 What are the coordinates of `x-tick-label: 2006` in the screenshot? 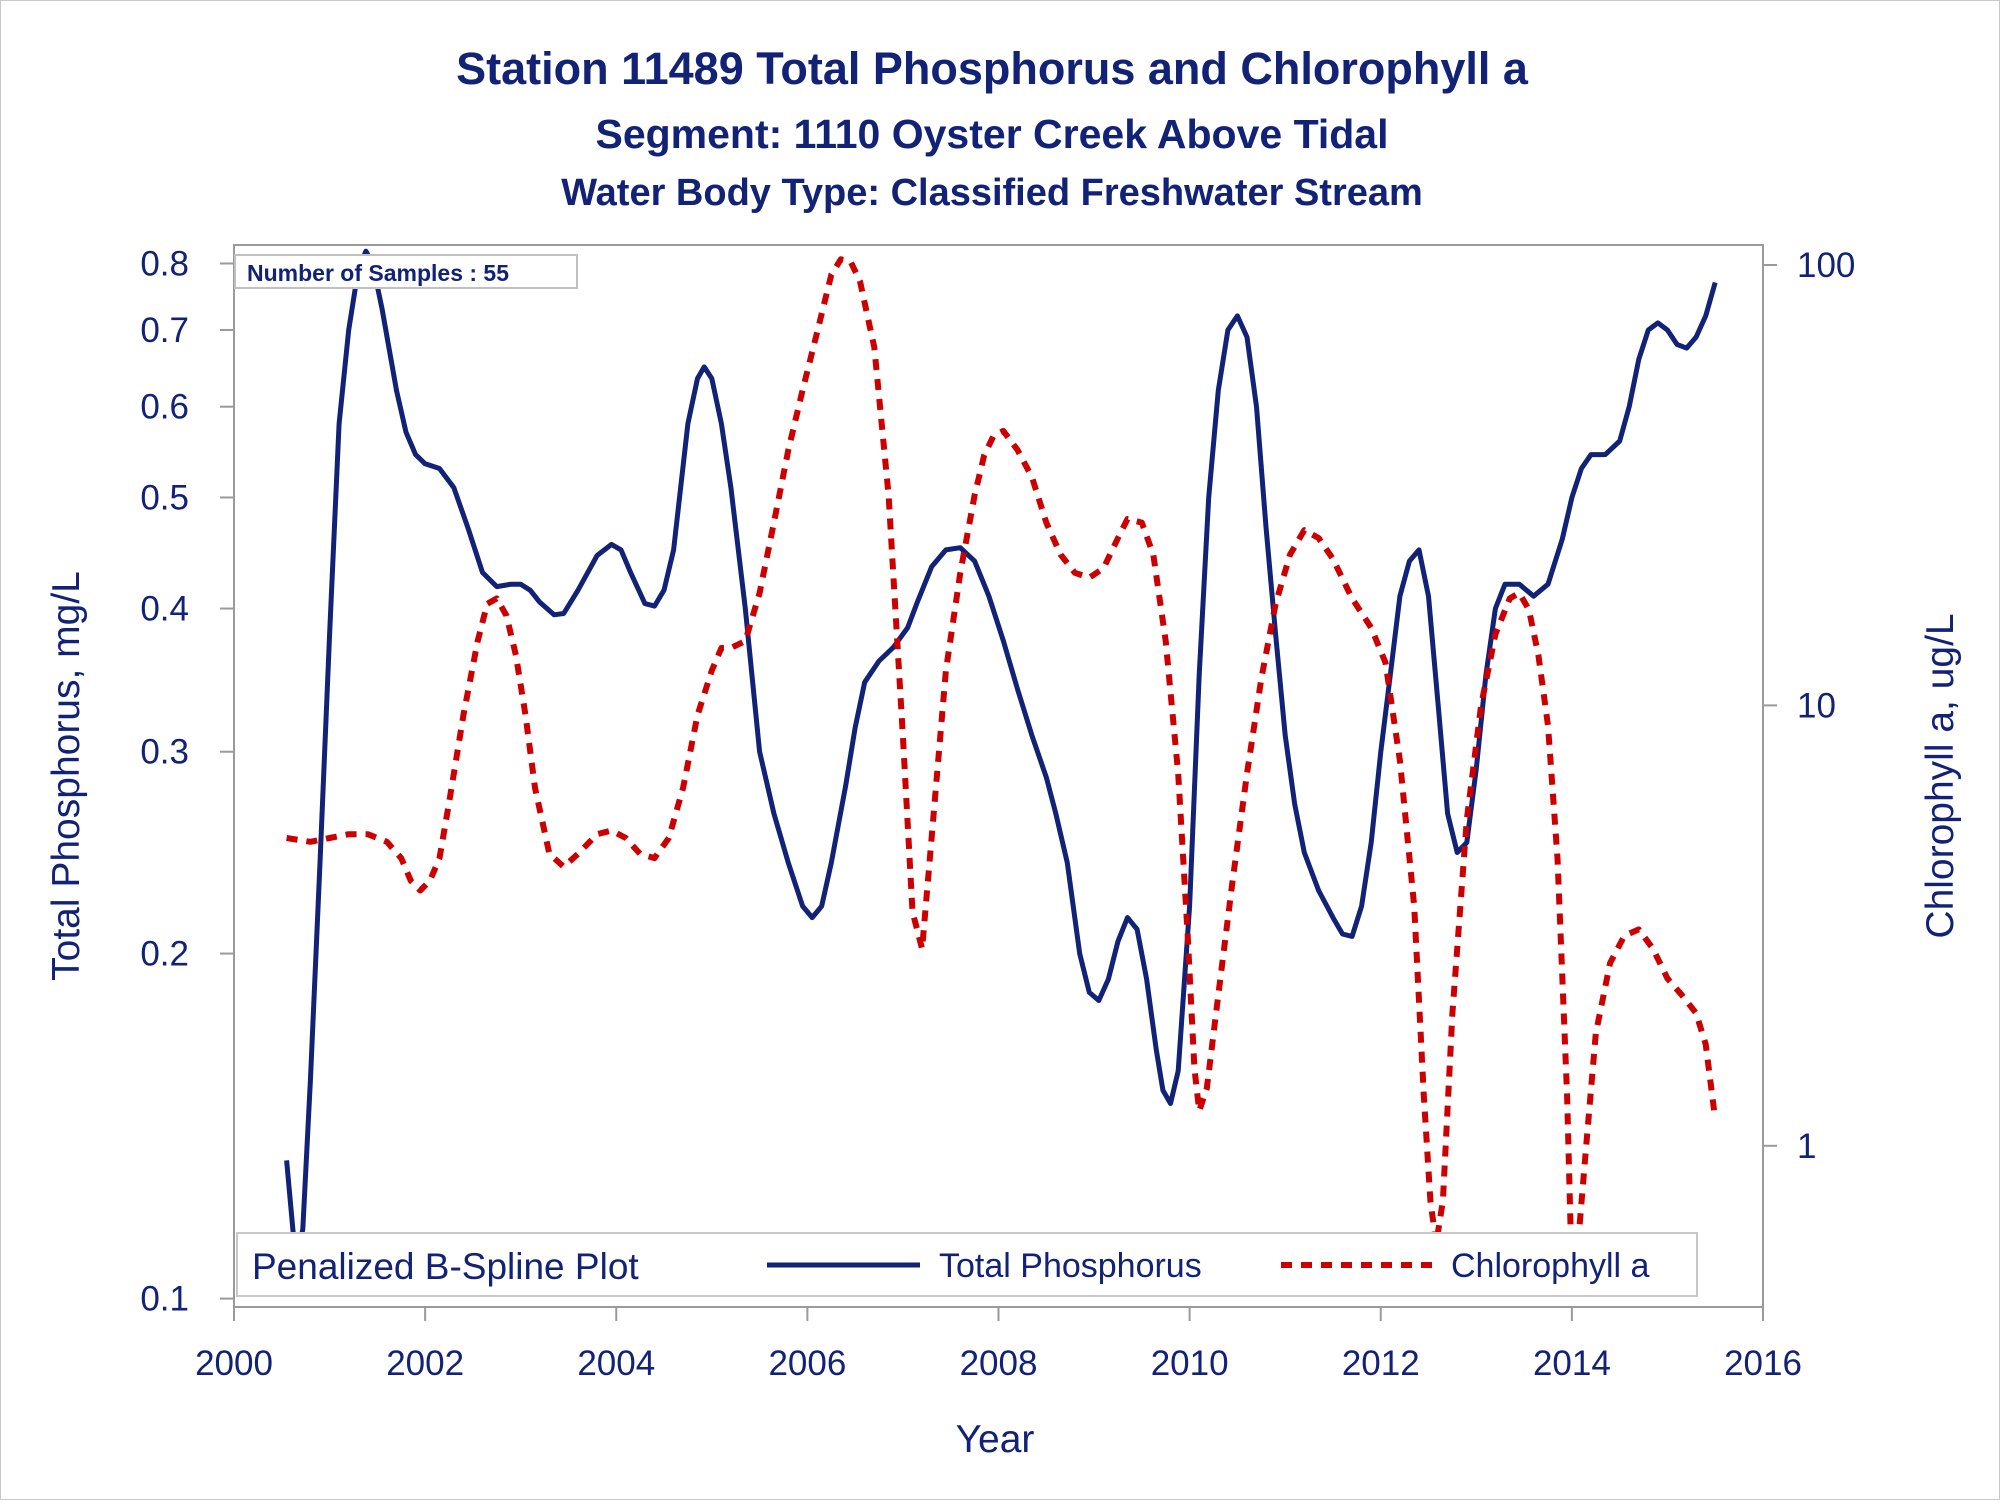 It's located at (807, 1363).